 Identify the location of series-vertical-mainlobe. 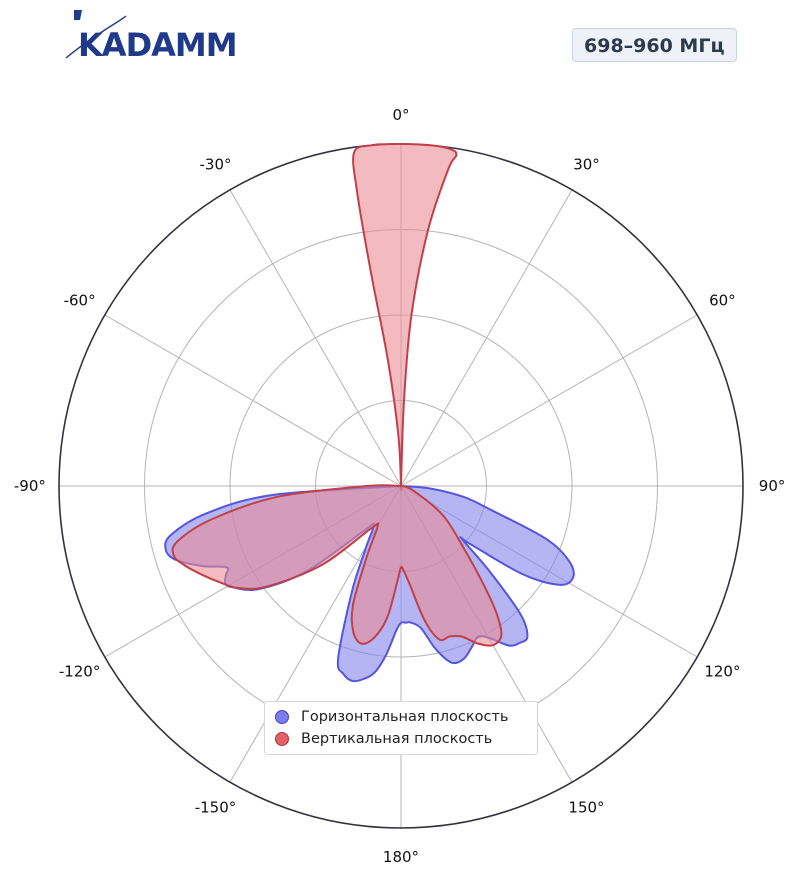
(405, 316).